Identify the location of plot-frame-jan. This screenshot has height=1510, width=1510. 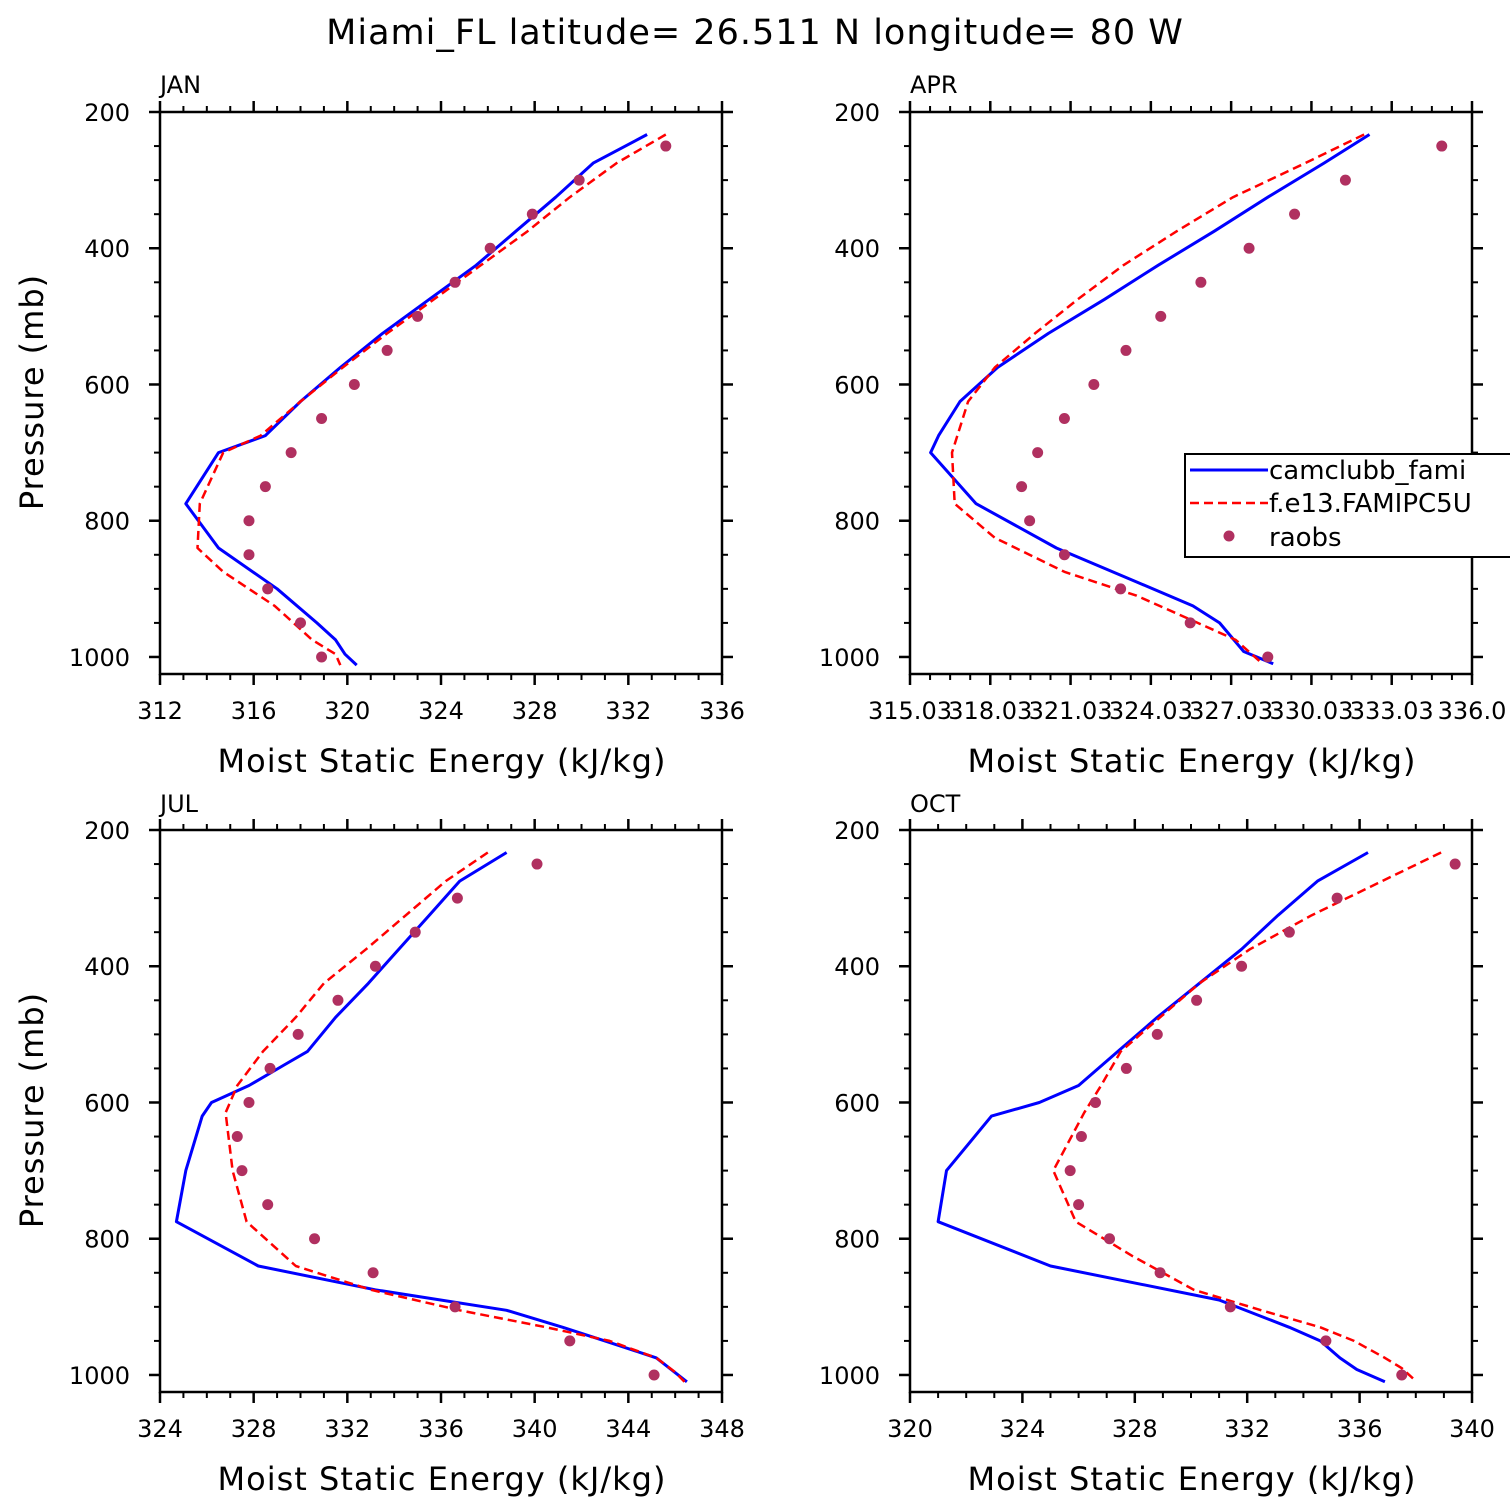
(441, 393).